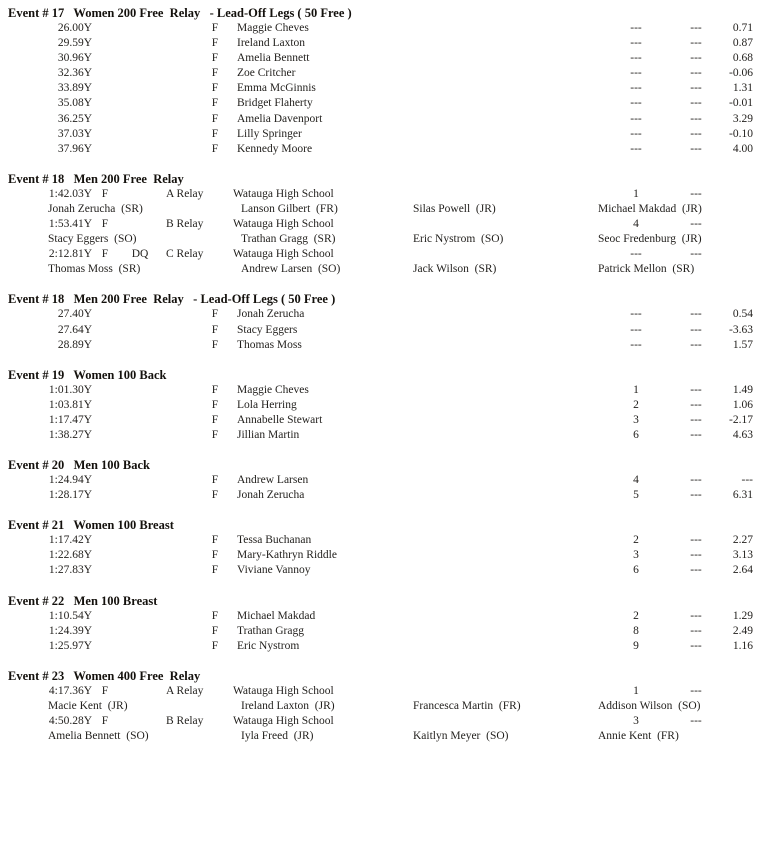  Describe the element at coordinates (277, 736) in the screenshot. I see `relay-swimmer-2: Iyla Freed (JR)` at that location.